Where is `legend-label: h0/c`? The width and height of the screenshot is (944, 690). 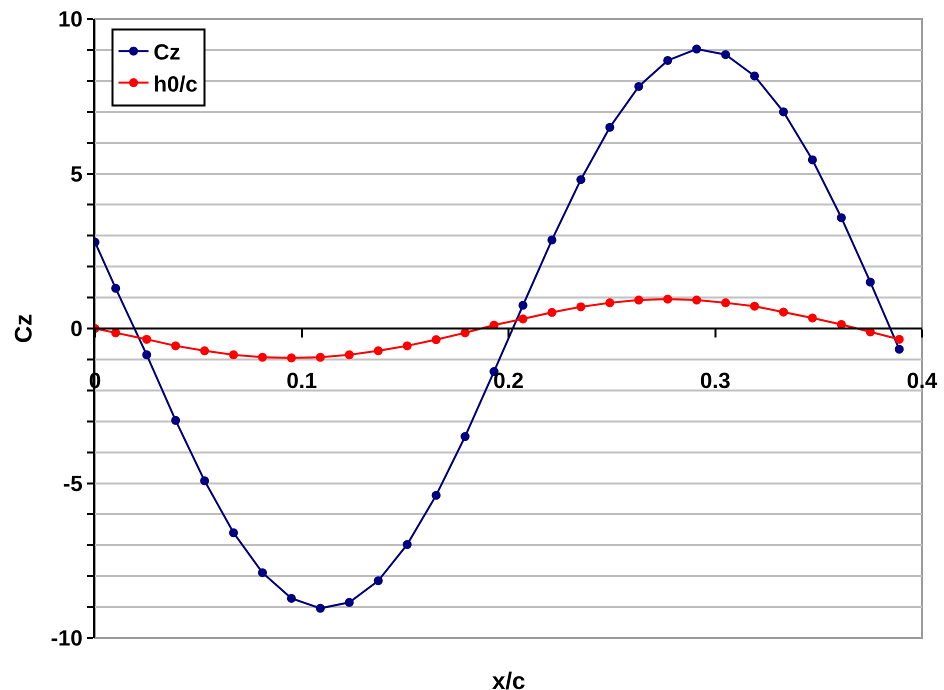
legend-label: h0/c is located at coordinates (176, 83).